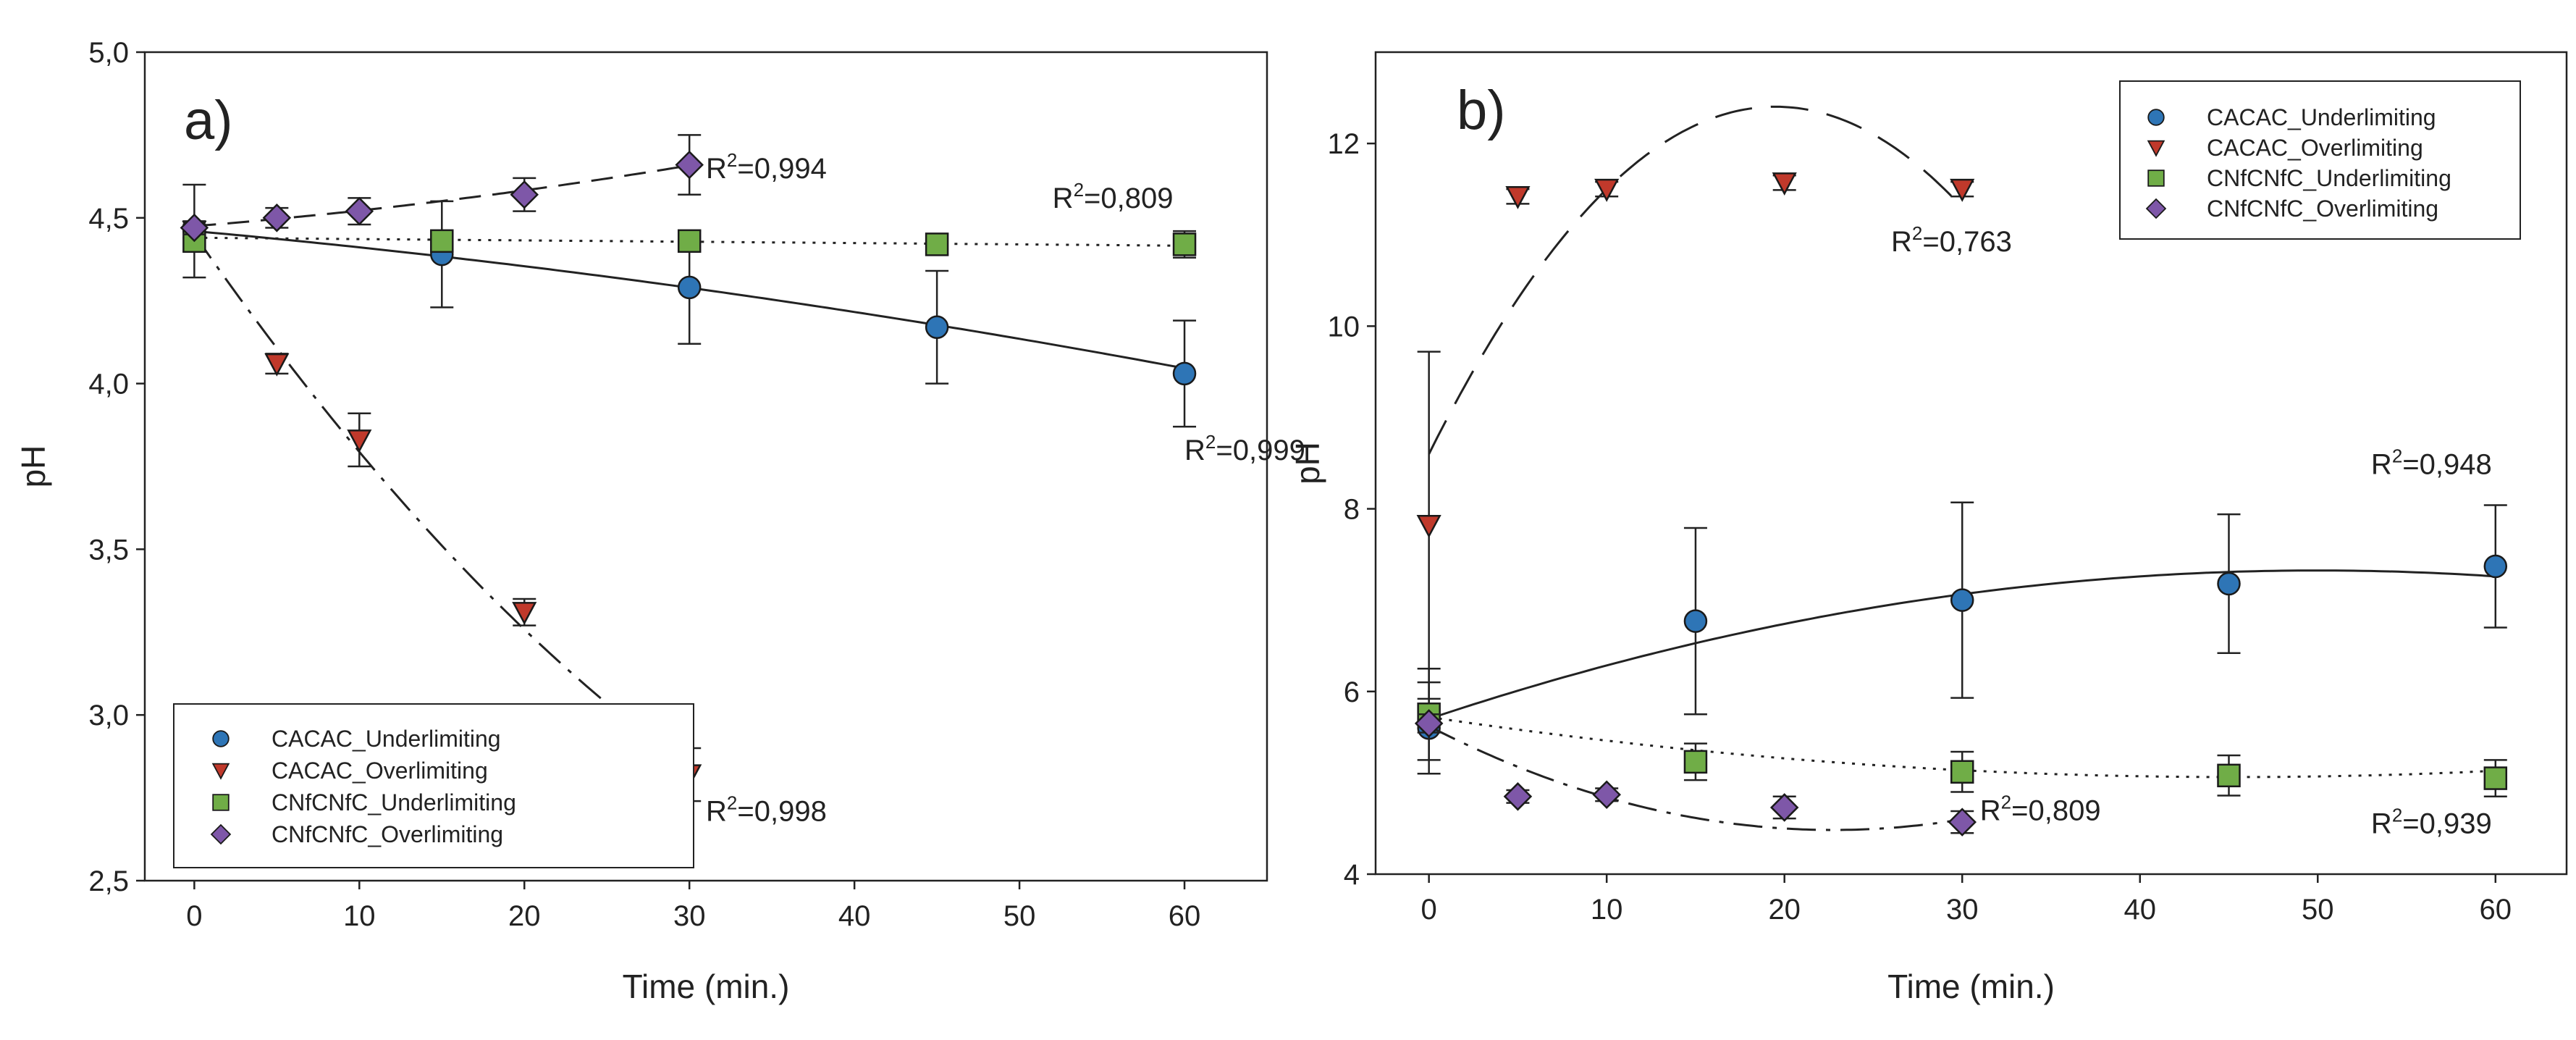 The width and height of the screenshot is (2576, 1040). What do you see at coordinates (1481, 110) in the screenshot?
I see `panel-label: b)` at bounding box center [1481, 110].